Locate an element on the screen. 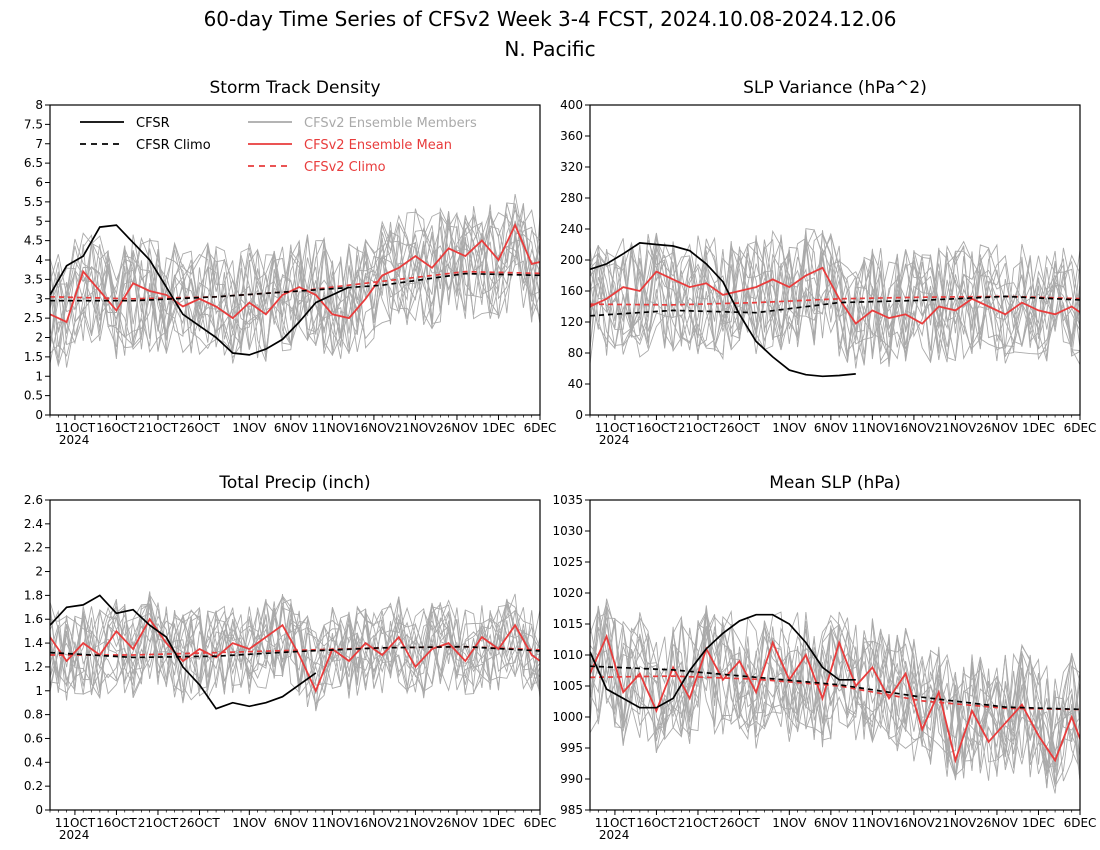 The height and width of the screenshot is (850, 1100). y-tick-label: 7.5 is located at coordinates (33, 124).